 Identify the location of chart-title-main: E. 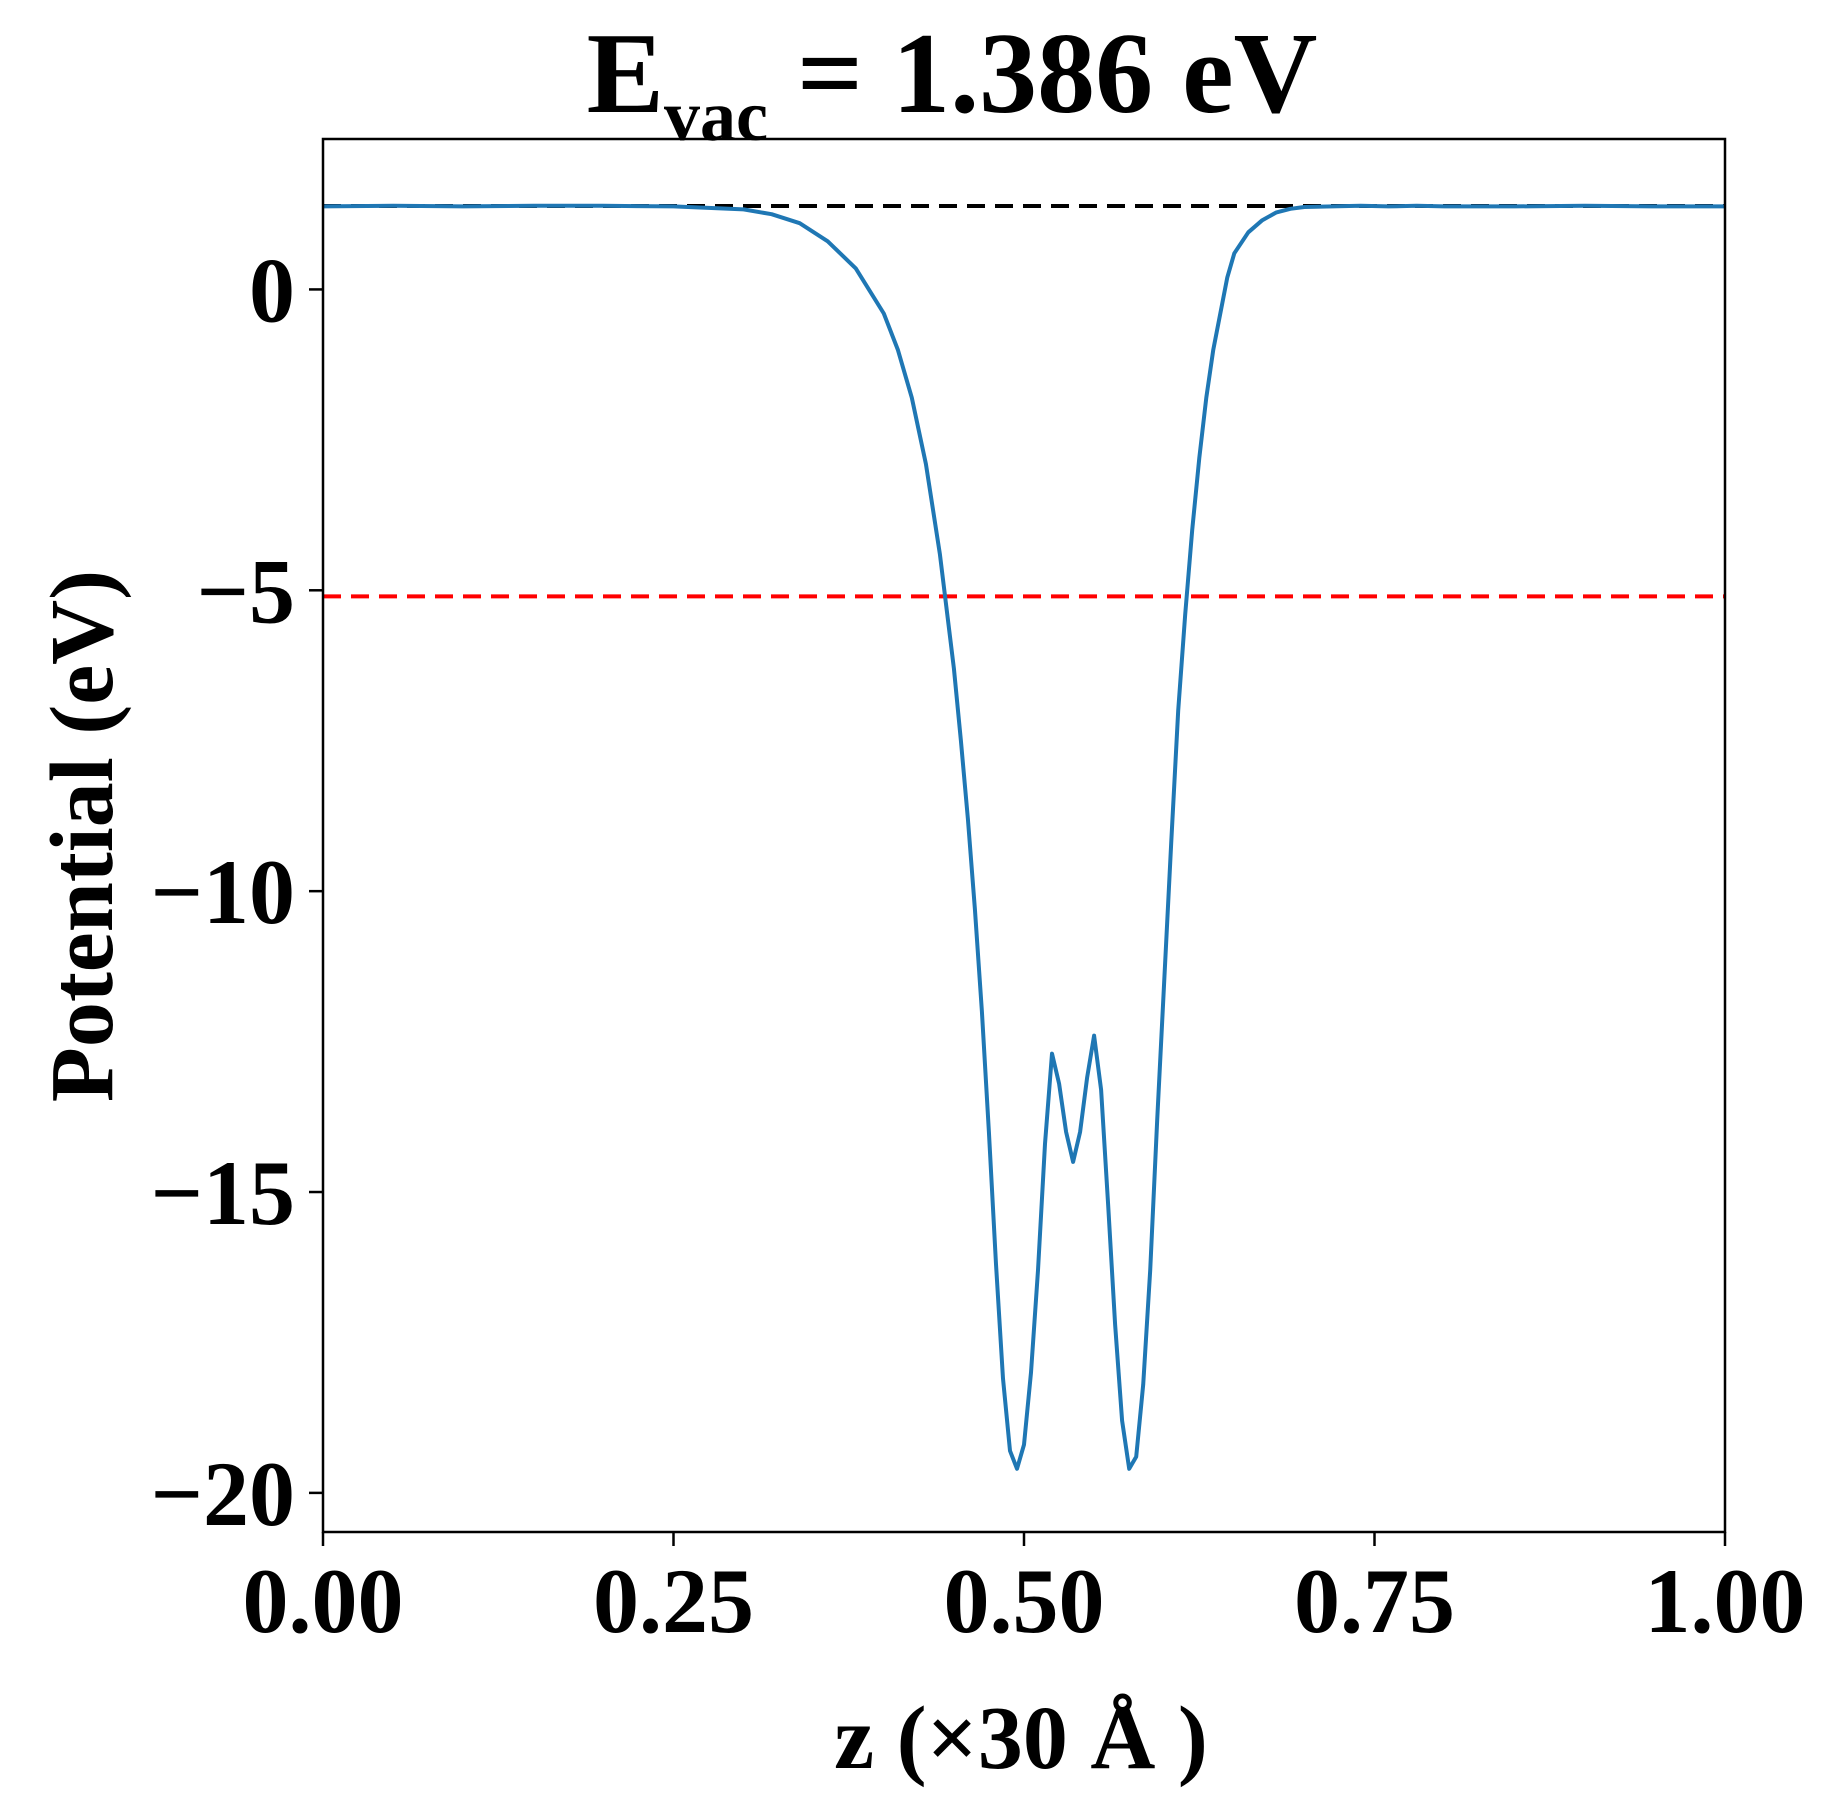
(625, 74).